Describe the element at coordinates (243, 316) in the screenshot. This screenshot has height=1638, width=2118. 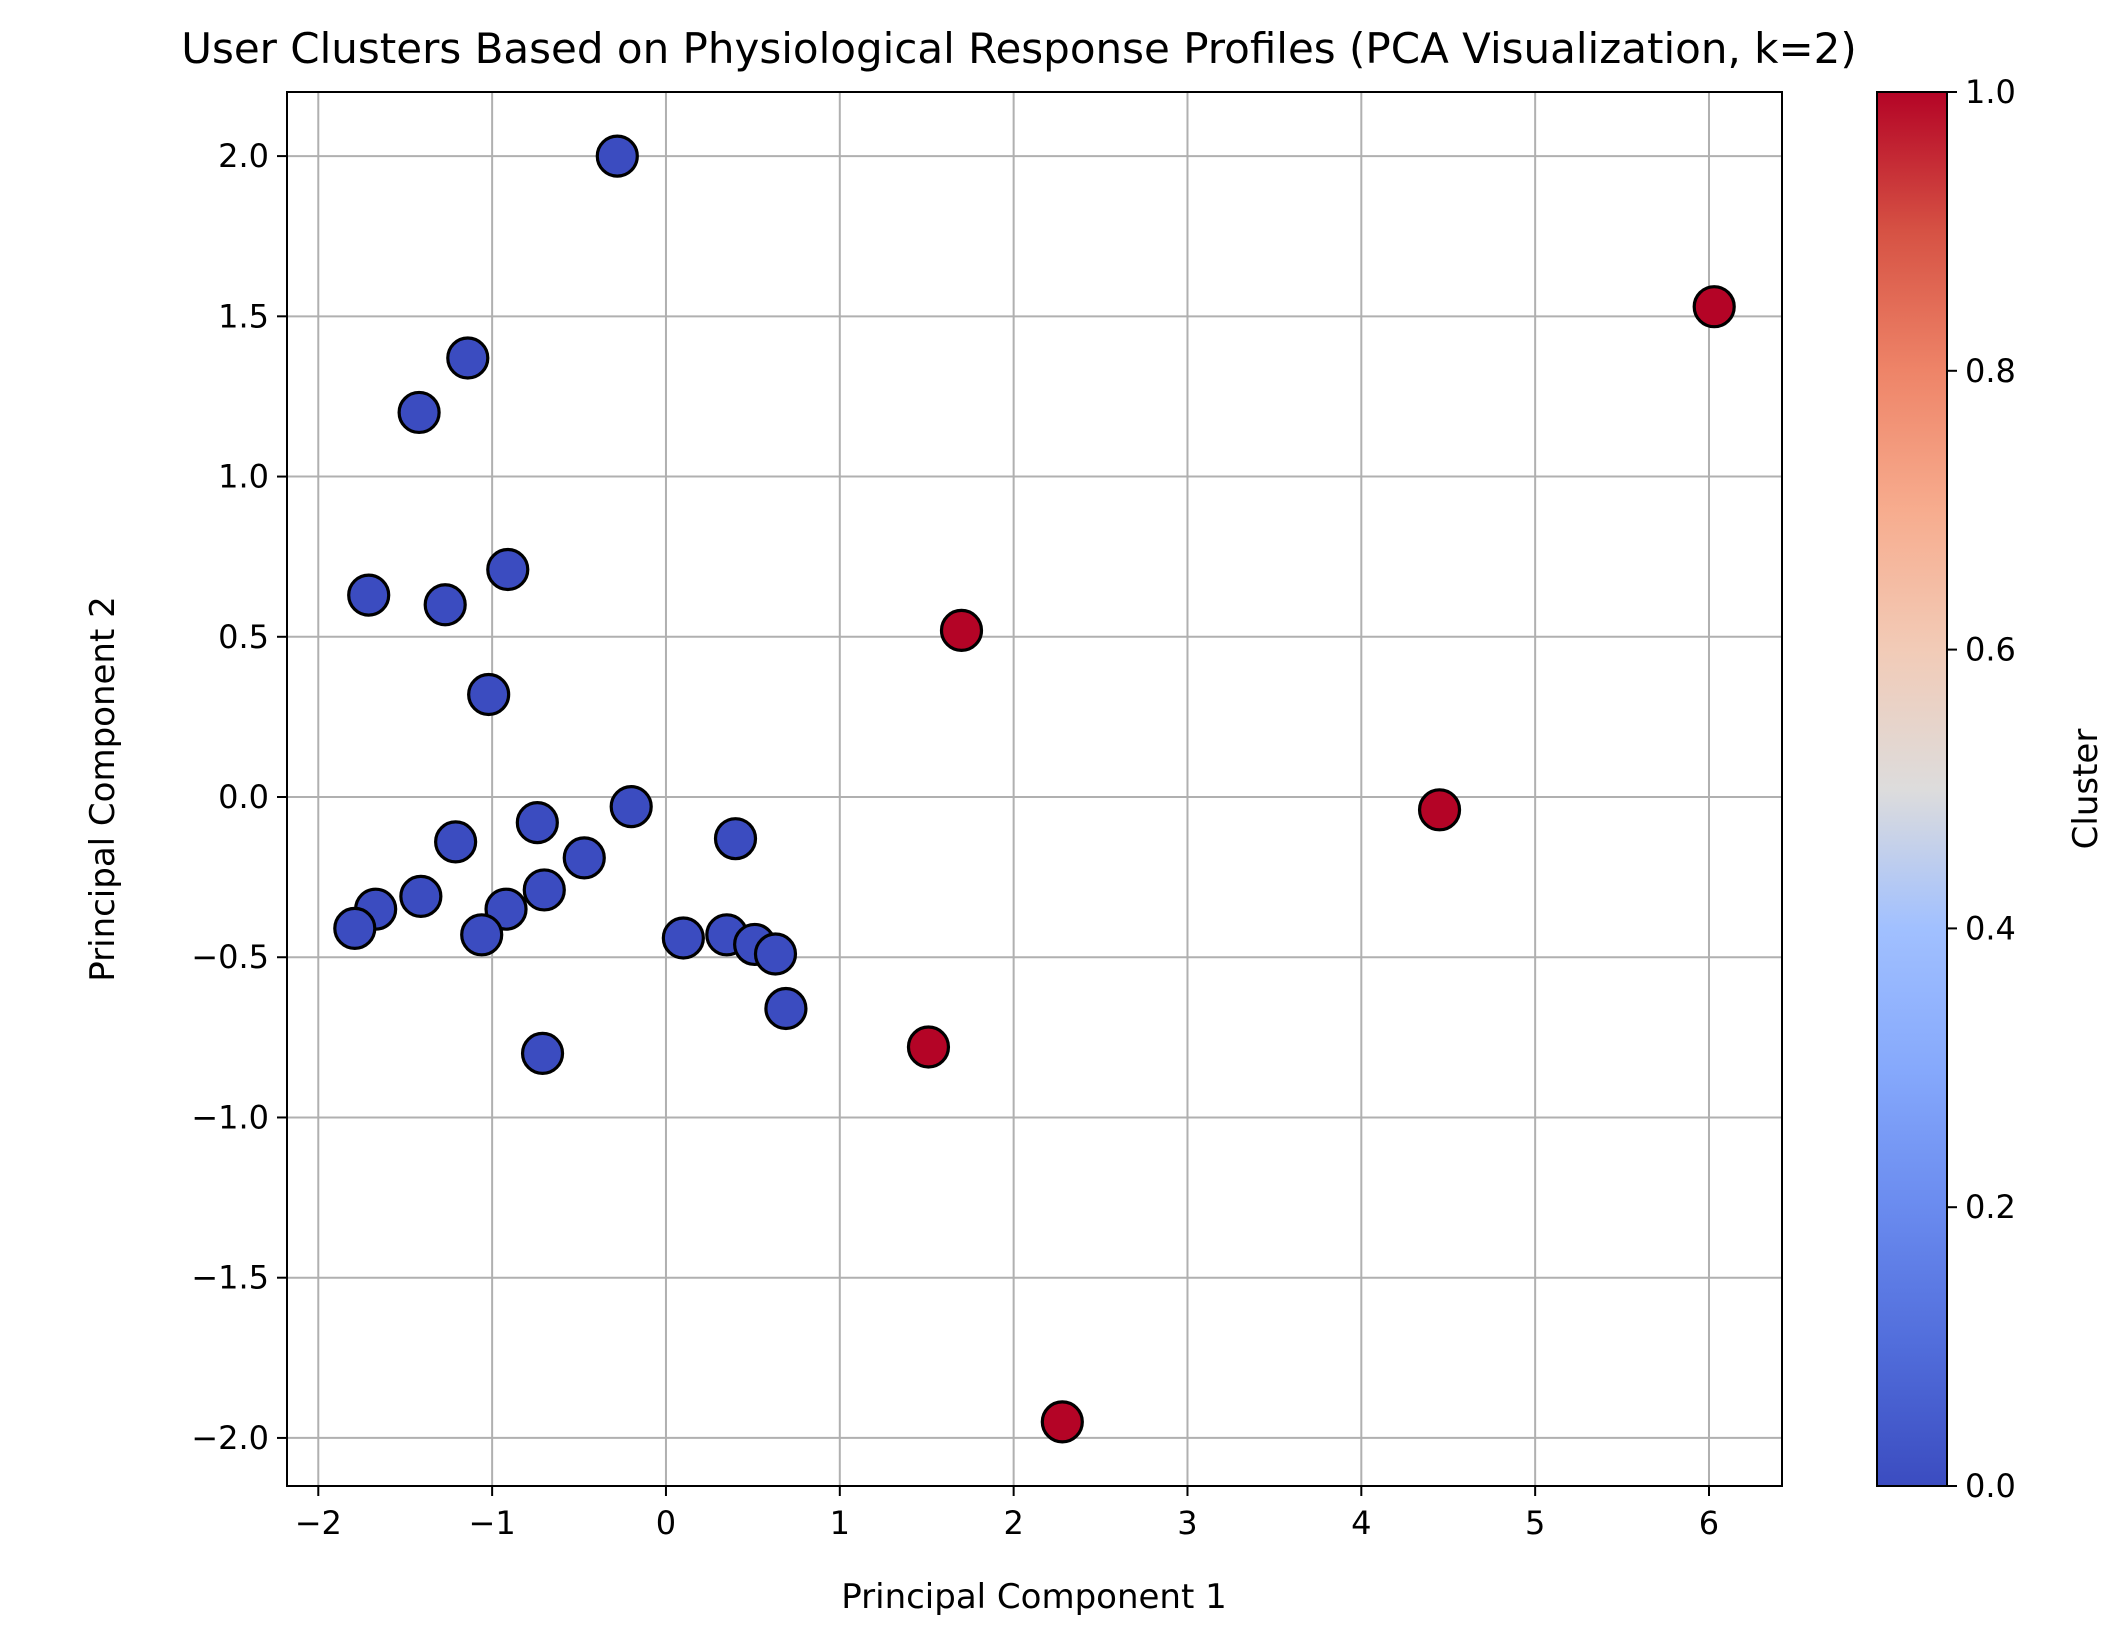
I see `y-tick-label: 1.5` at that location.